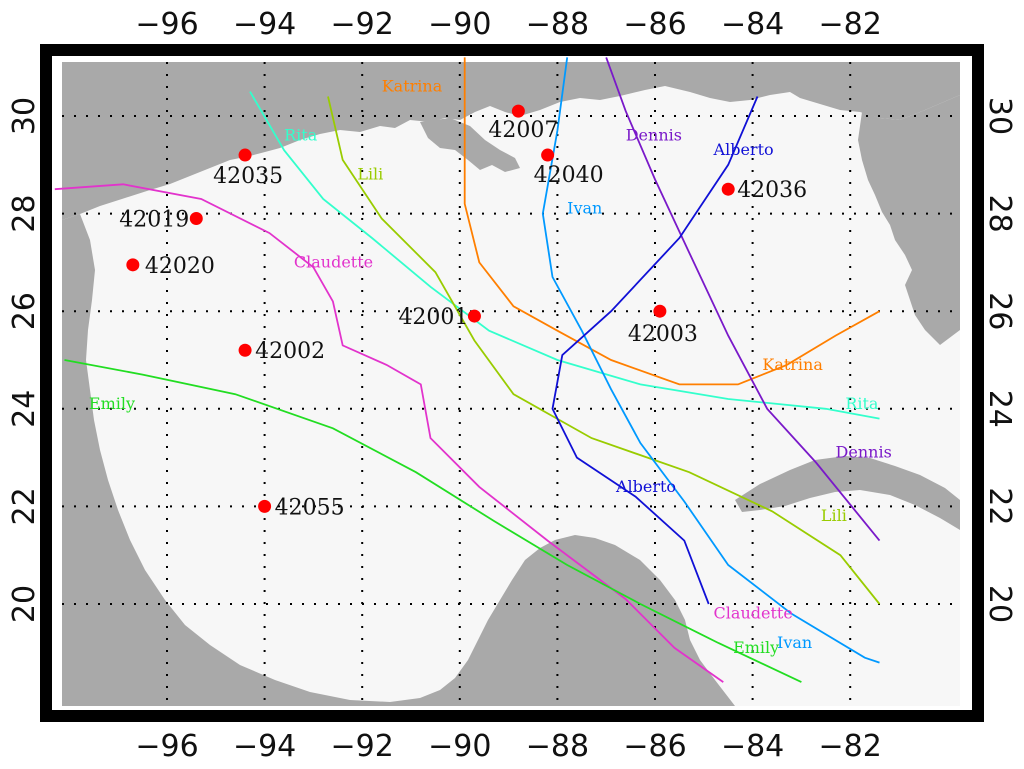 This screenshot has width=1024, height=769. Describe the element at coordinates (362, 746) in the screenshot. I see `lon-tick-label-bottom: −92` at that location.